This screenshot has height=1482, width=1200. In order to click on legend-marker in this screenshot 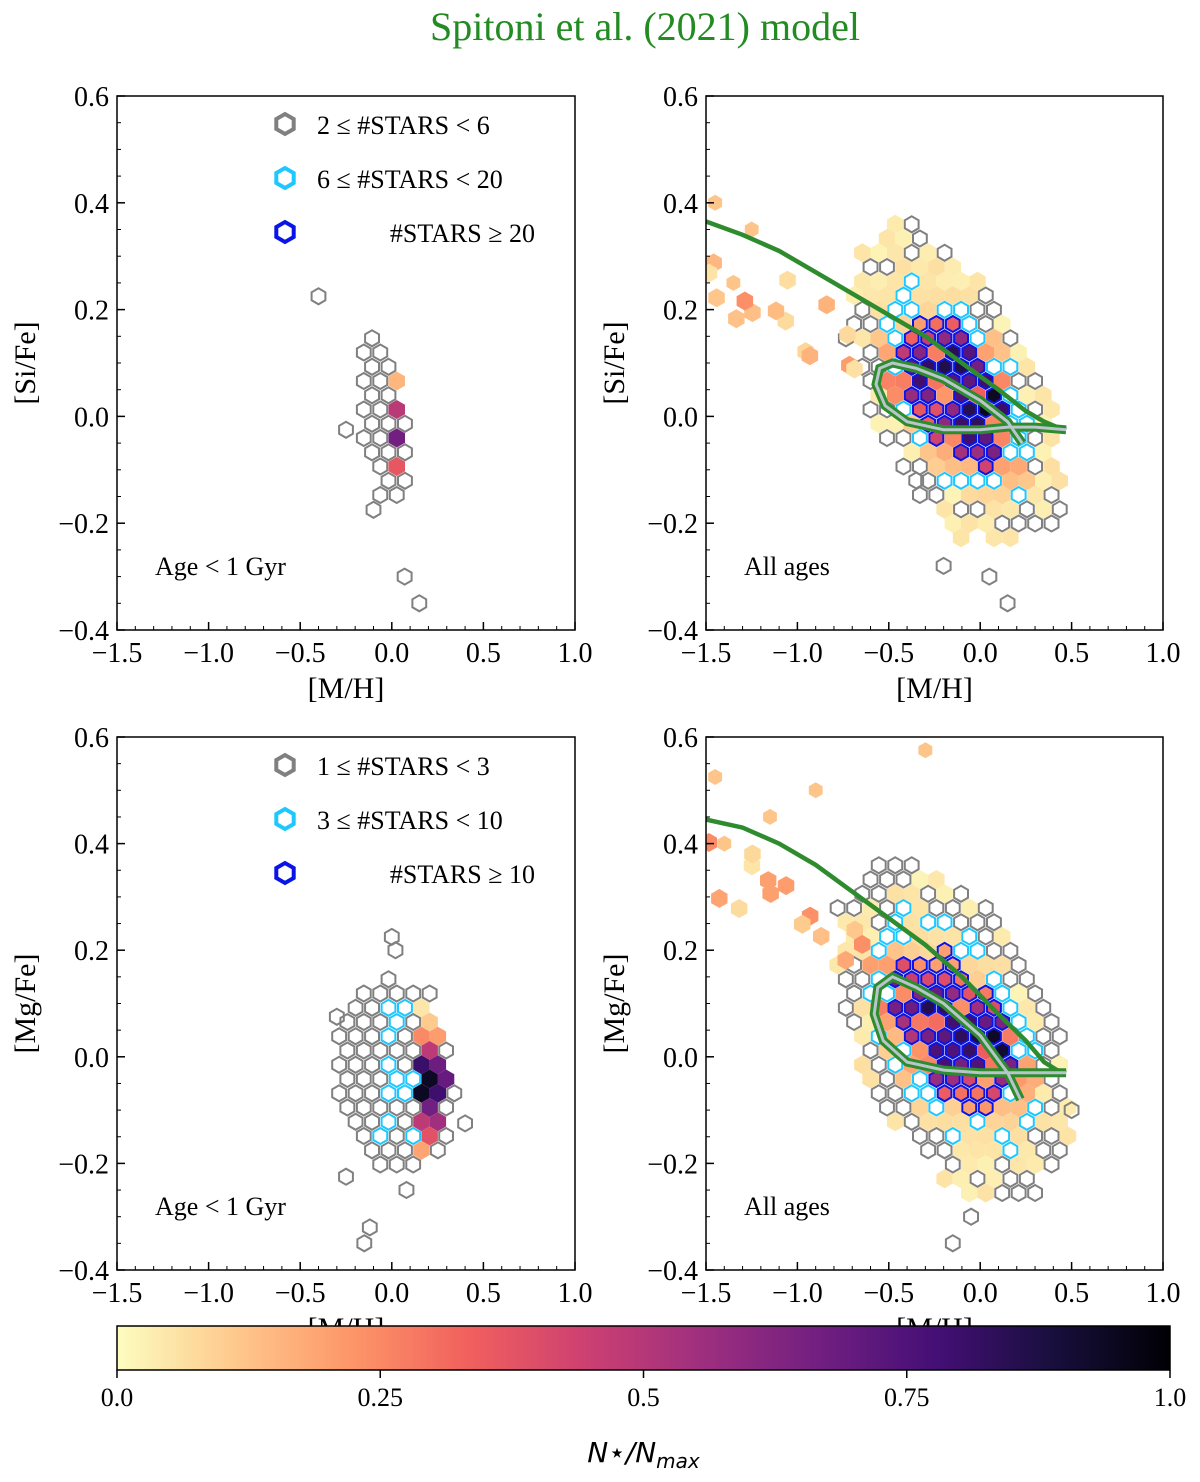, I will do `click(285, 124)`.